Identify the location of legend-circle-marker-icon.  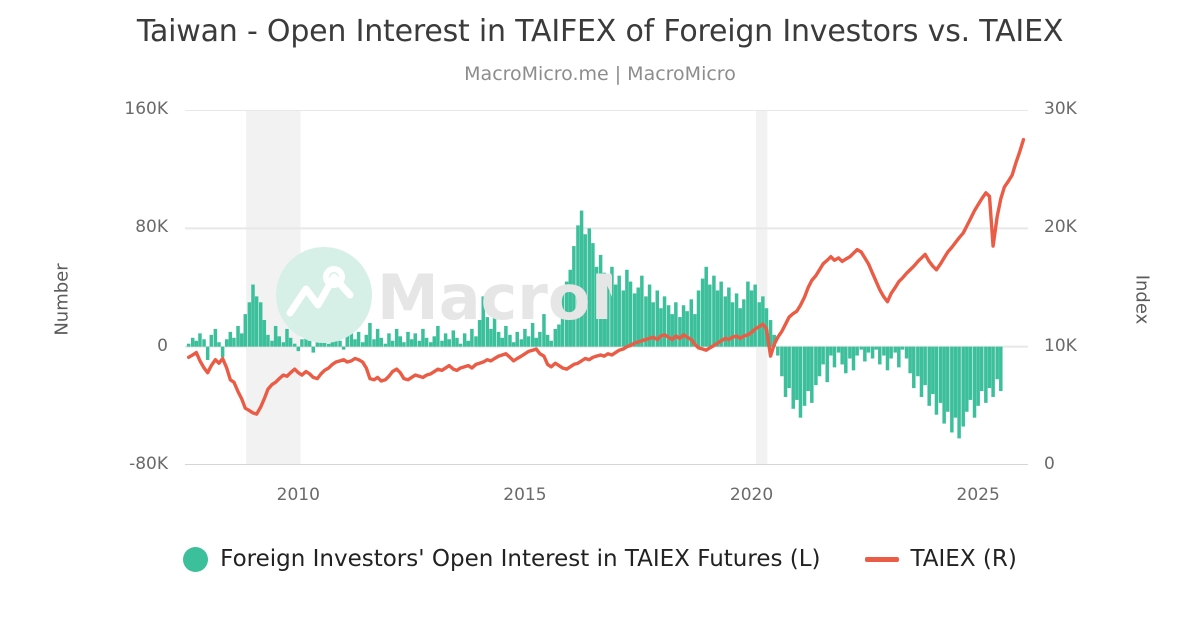
(196, 559).